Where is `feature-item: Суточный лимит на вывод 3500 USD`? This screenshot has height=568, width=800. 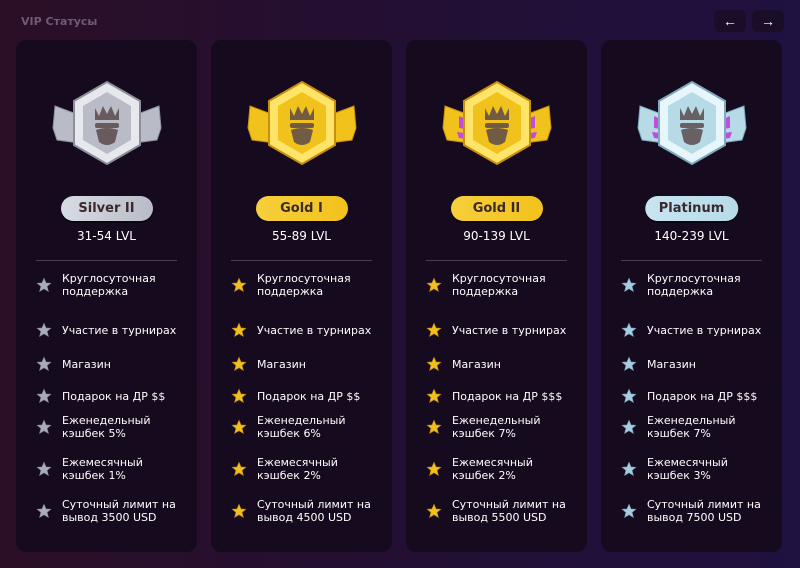 feature-item: Суточный лимит на вывод 3500 USD is located at coordinates (112, 511).